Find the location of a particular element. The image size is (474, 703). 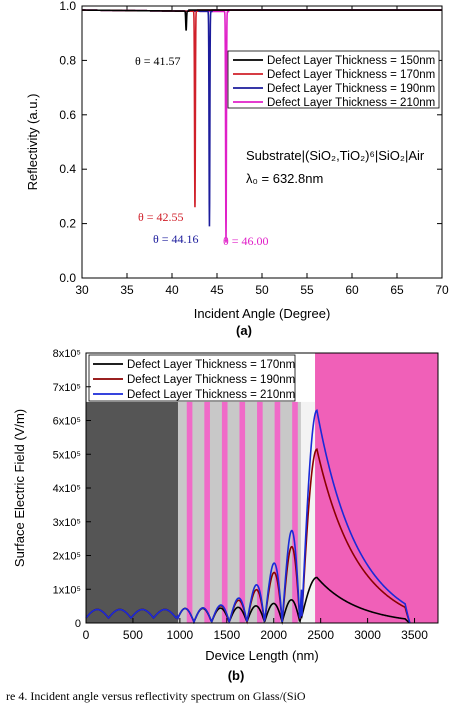

y-tick-label-b-6: 6x10⁵ is located at coordinates (67, 422).